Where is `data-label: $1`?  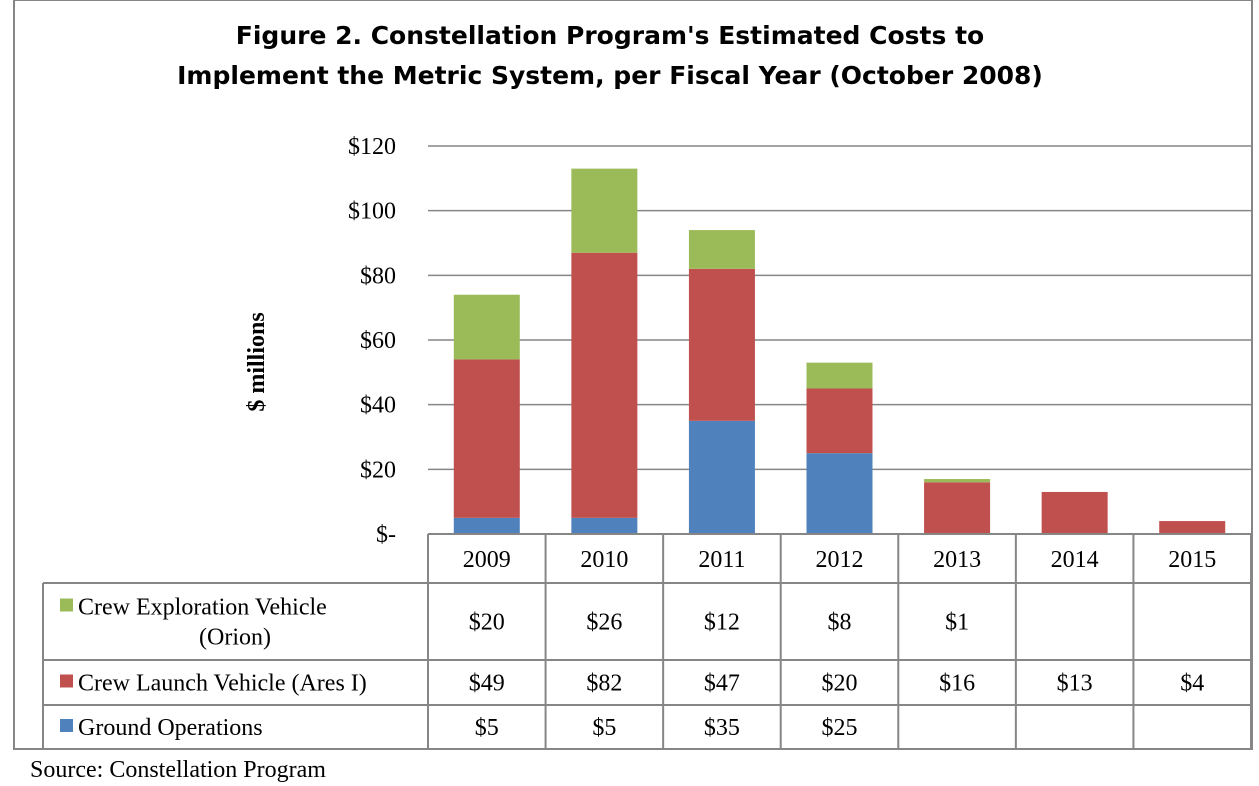 data-label: $1 is located at coordinates (957, 623).